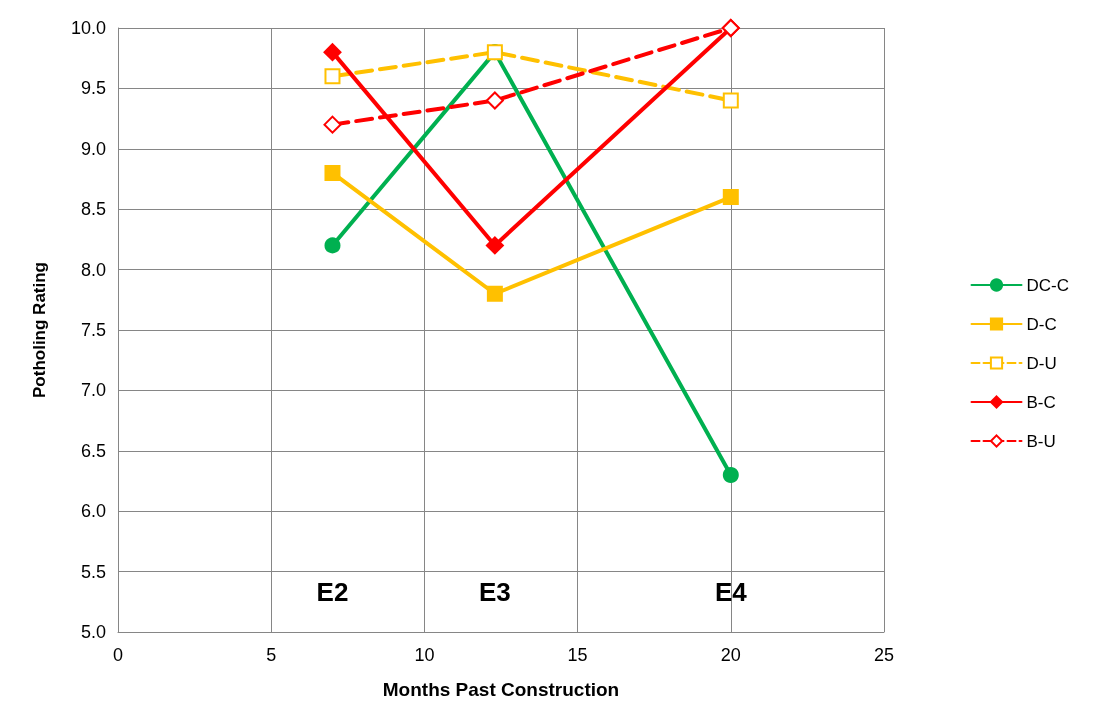 Image resolution: width=1102 pixels, height=726 pixels. What do you see at coordinates (501, 689) in the screenshot?
I see `x-axis-title: Months Past Construction` at bounding box center [501, 689].